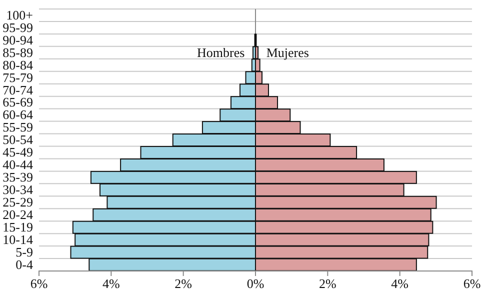 This screenshot has width=484, height=295. I want to click on x-tick-label: 0%, so click(255, 284).